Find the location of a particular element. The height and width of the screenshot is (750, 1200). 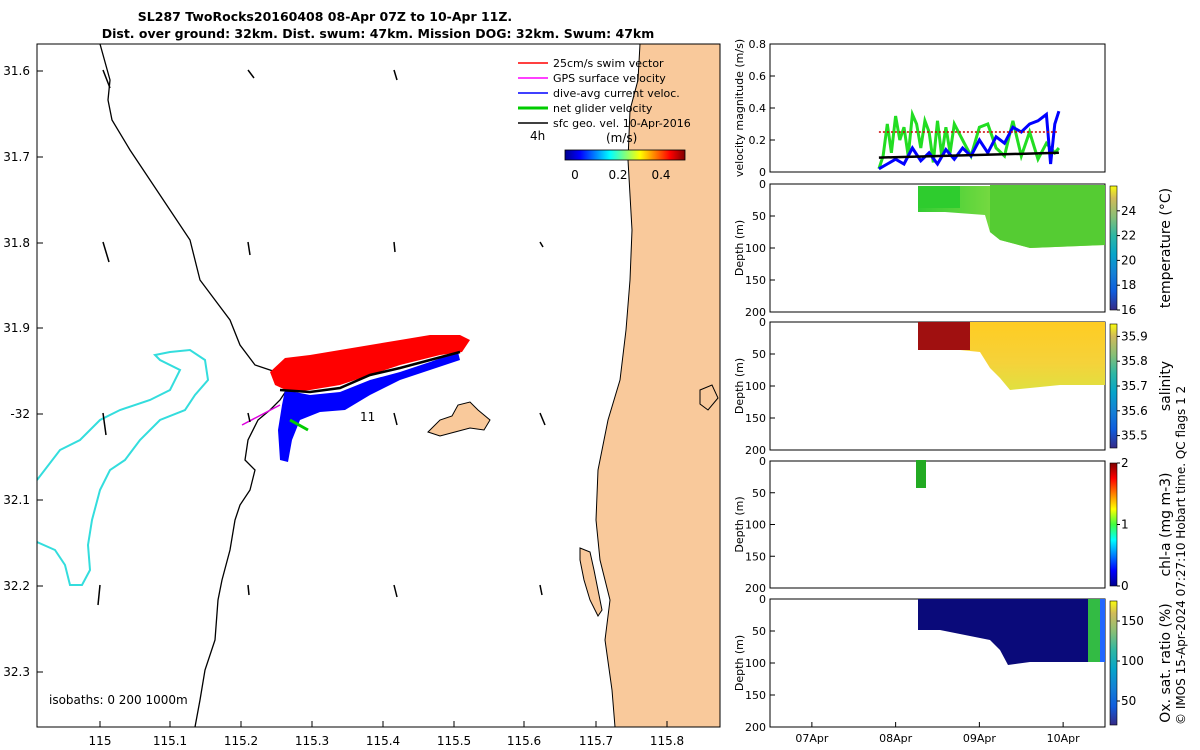

velocity-y-tick-label: 0.6 is located at coordinates (758, 76).